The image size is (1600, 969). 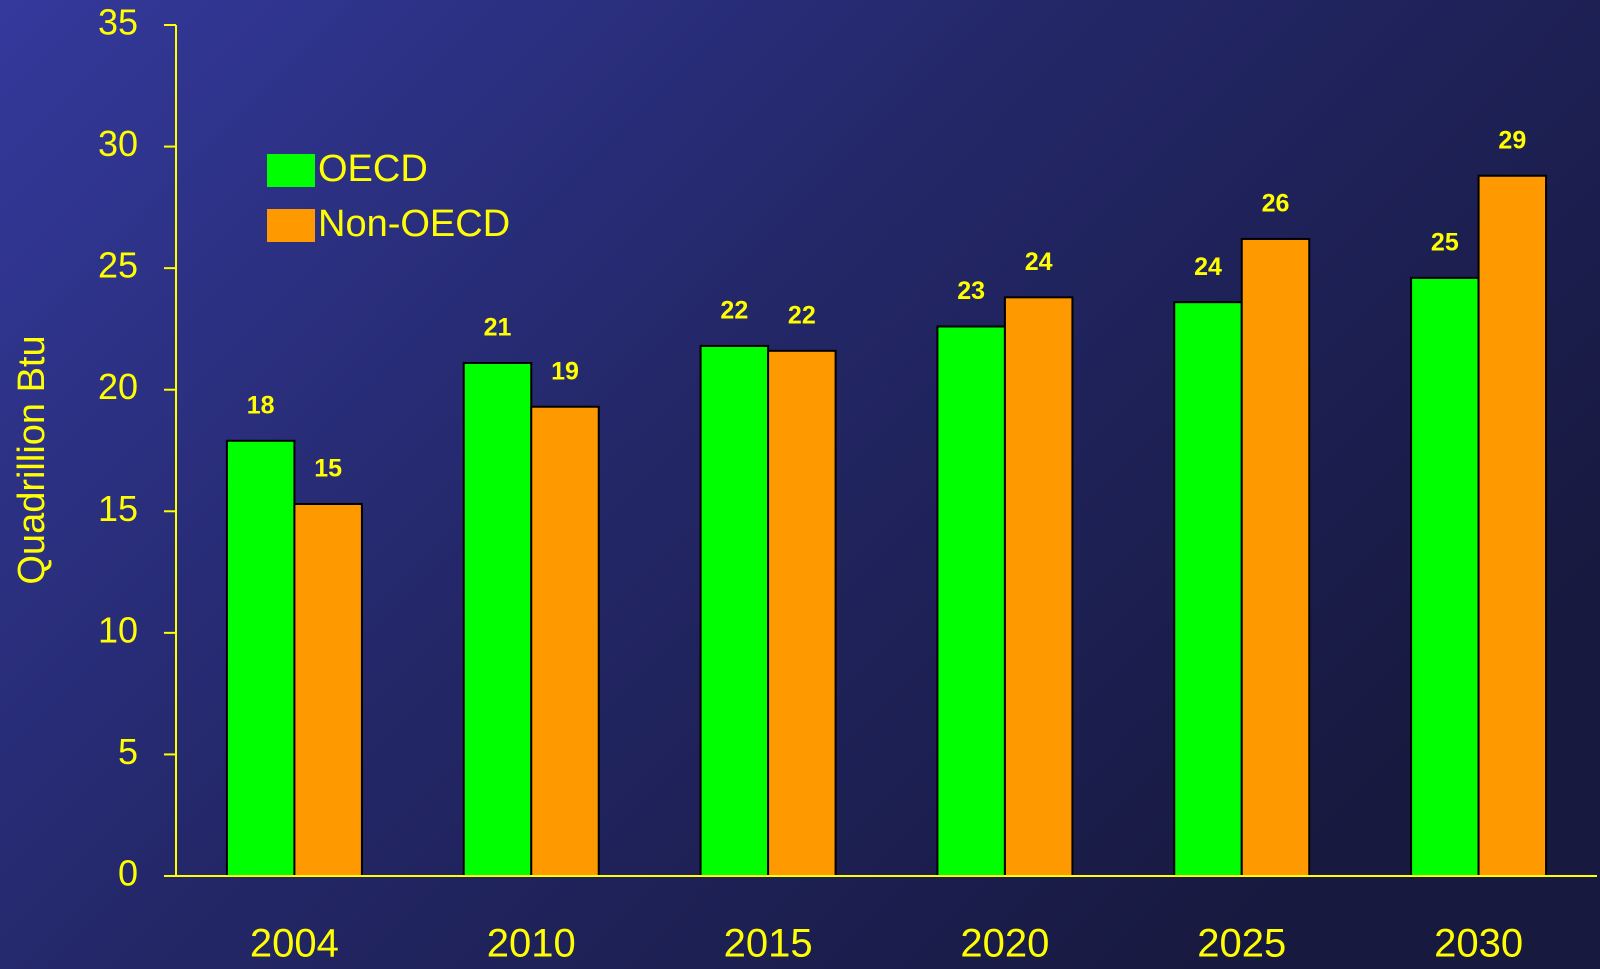 What do you see at coordinates (118, 22) in the screenshot?
I see `y-tick-label: 35` at bounding box center [118, 22].